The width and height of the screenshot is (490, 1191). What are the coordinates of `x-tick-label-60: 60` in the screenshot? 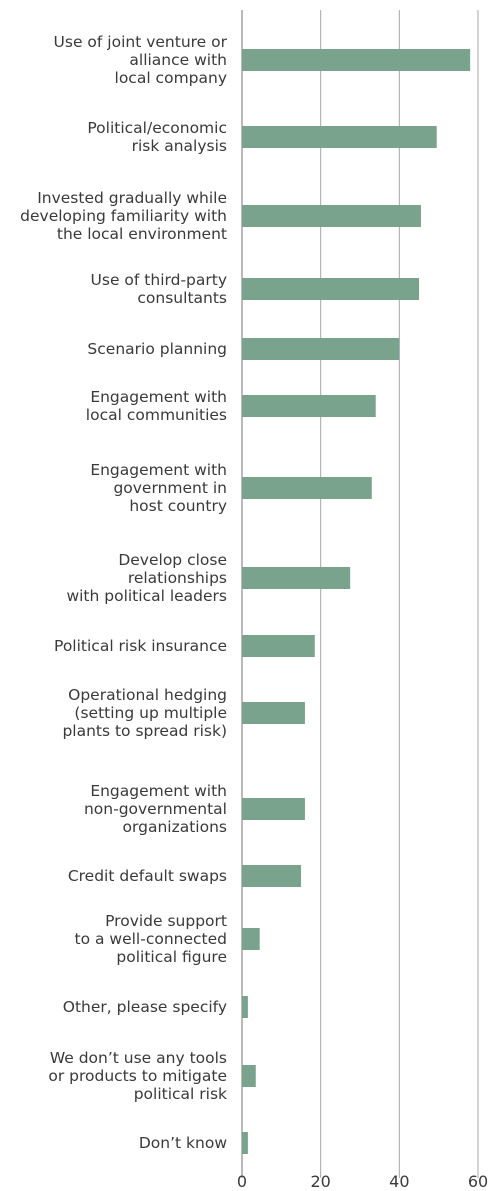 It's located at (478, 1181).